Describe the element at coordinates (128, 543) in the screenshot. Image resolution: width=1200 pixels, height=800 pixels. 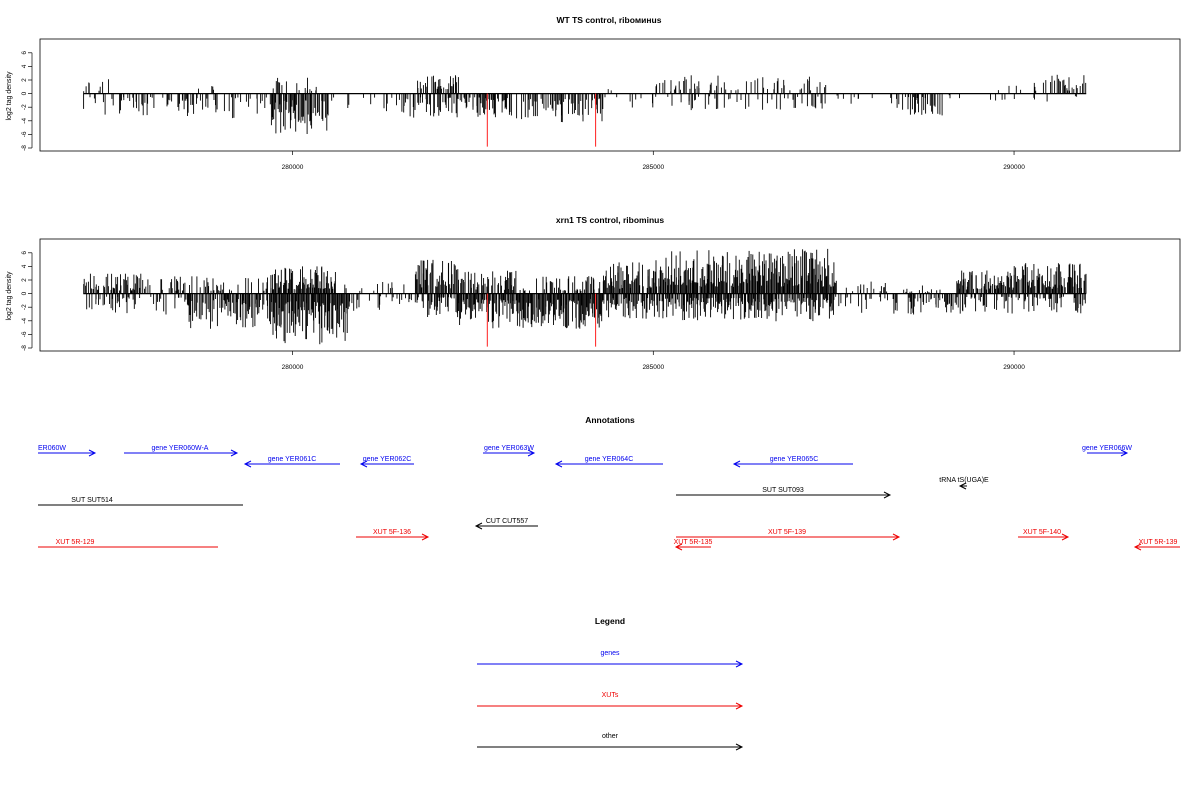
I see `xut-feature: XUT 5R-129` at that location.